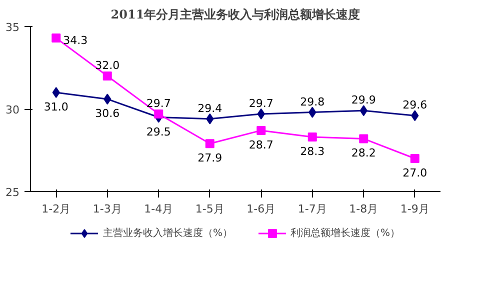 This screenshot has width=500, height=305. Describe the element at coordinates (210, 108) in the screenshot. I see `data-label: 29.4` at that location.